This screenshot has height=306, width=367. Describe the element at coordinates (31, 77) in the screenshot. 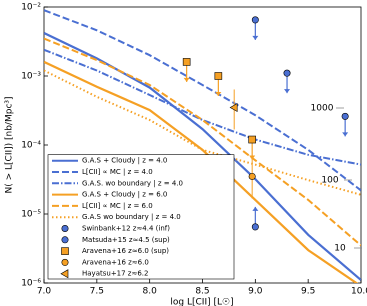

I see `y-tick-label: 10⁻³` at that location.